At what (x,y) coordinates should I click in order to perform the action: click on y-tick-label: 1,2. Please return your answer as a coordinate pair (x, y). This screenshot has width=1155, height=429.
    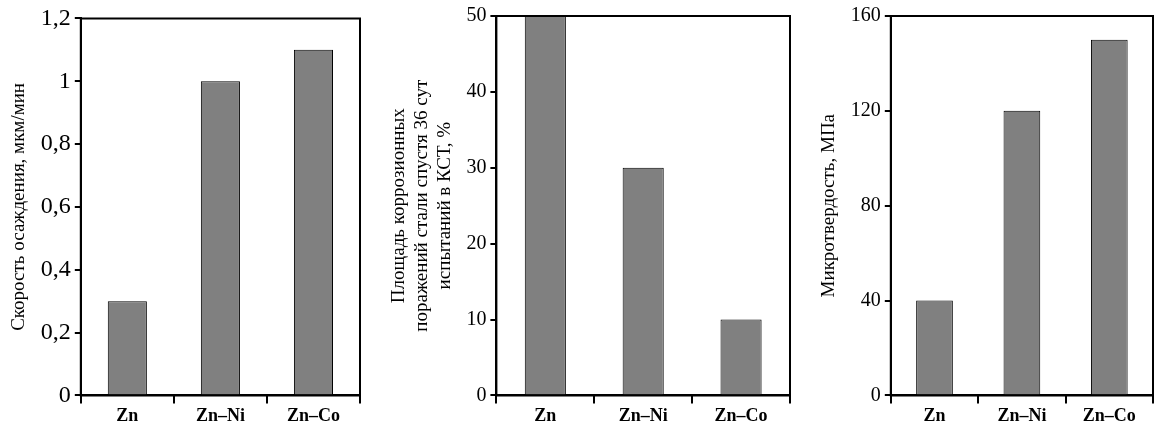
    Looking at the image, I should click on (55, 16).